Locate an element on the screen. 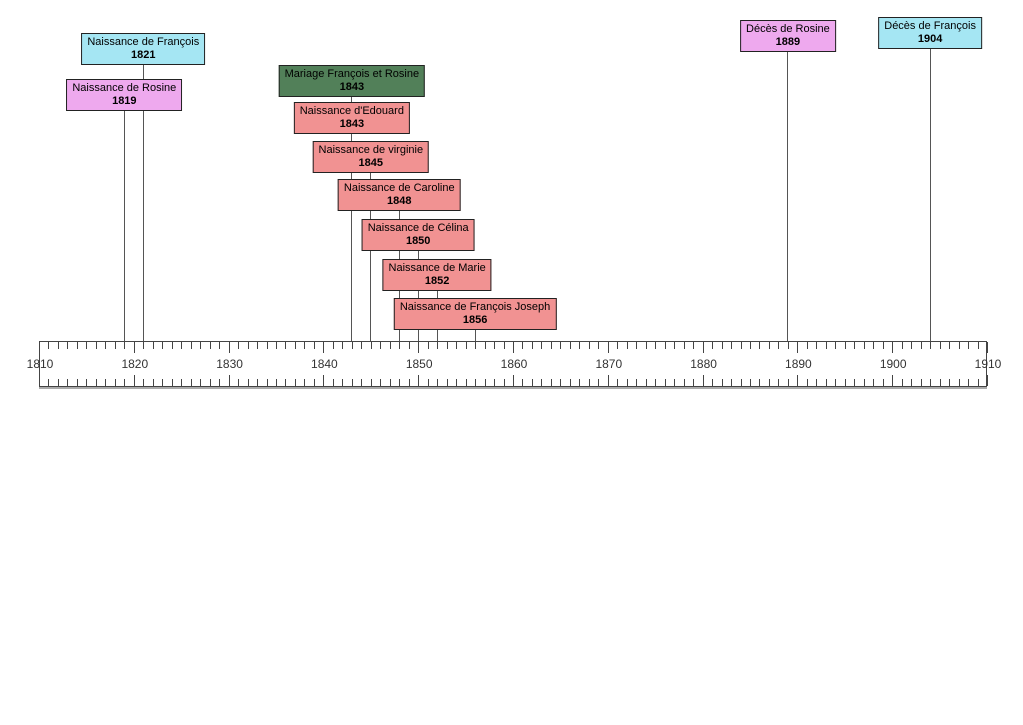 This screenshot has width=1023, height=725. axis-tick-1813-bottom is located at coordinates (68, 382).